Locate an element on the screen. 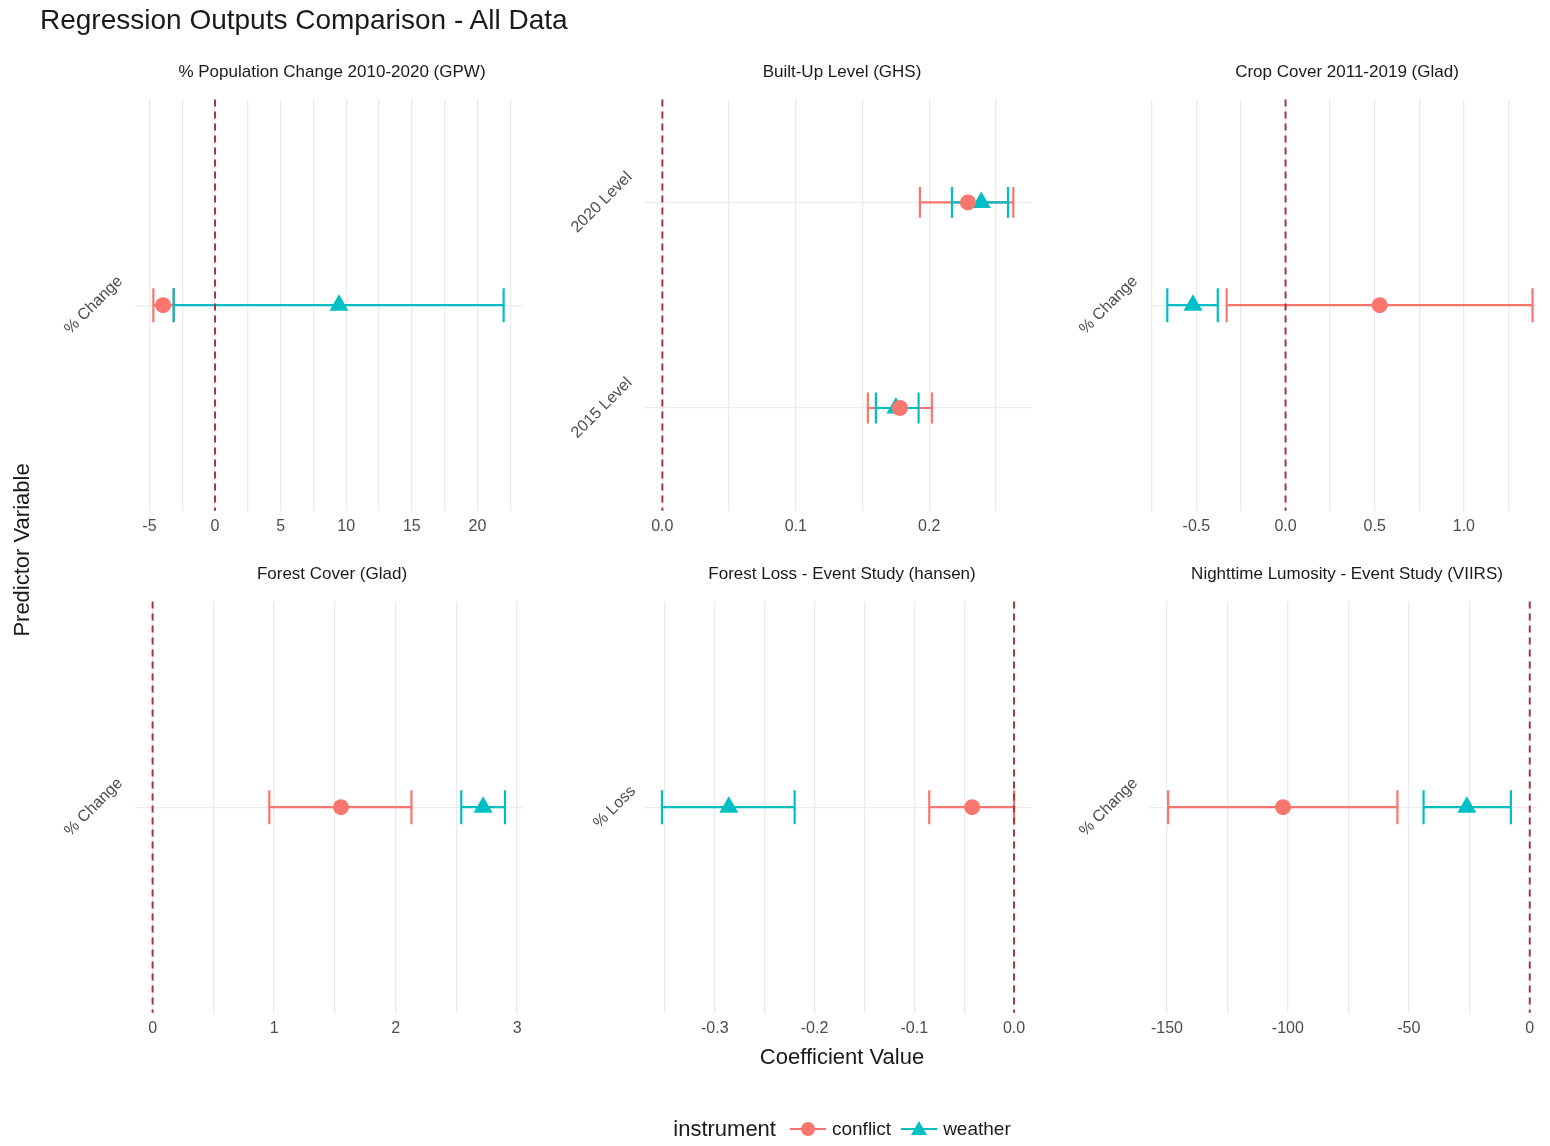  x-tick-label: -0.2 is located at coordinates (814, 1027).